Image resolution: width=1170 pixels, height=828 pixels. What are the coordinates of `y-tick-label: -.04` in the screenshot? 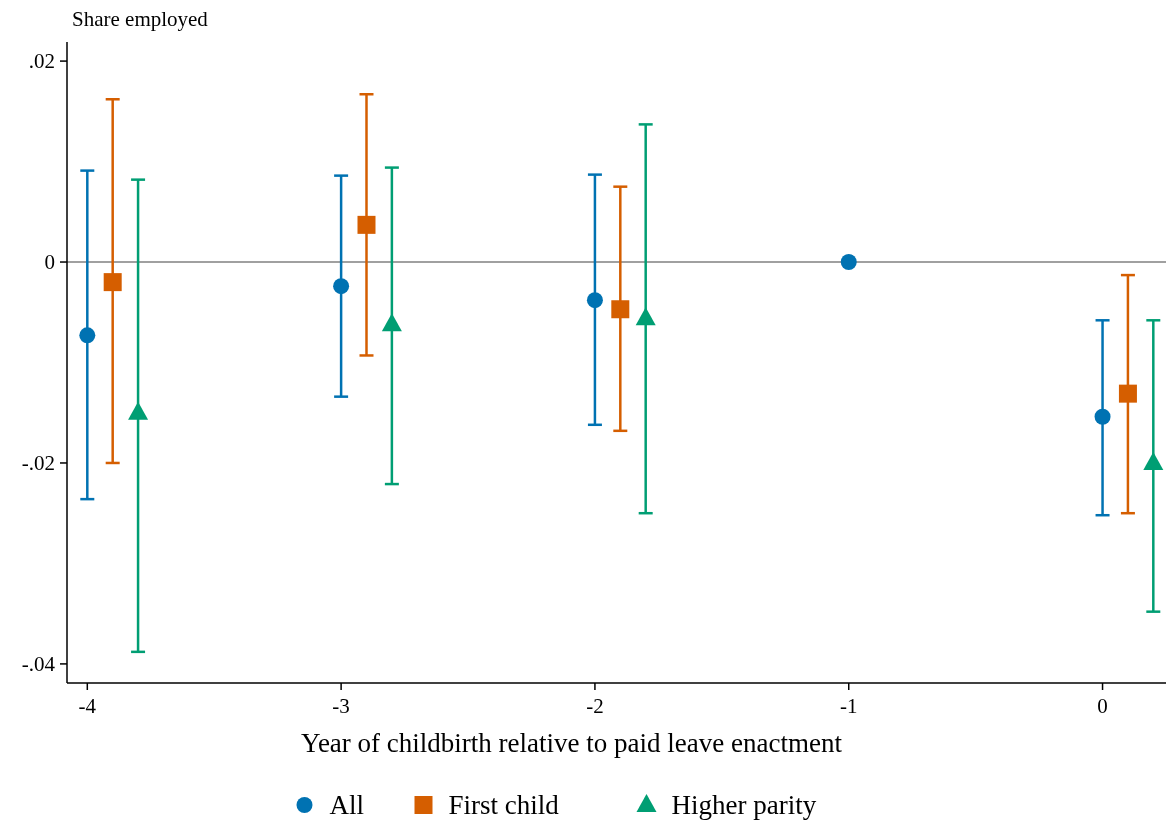 It's located at (38, 664).